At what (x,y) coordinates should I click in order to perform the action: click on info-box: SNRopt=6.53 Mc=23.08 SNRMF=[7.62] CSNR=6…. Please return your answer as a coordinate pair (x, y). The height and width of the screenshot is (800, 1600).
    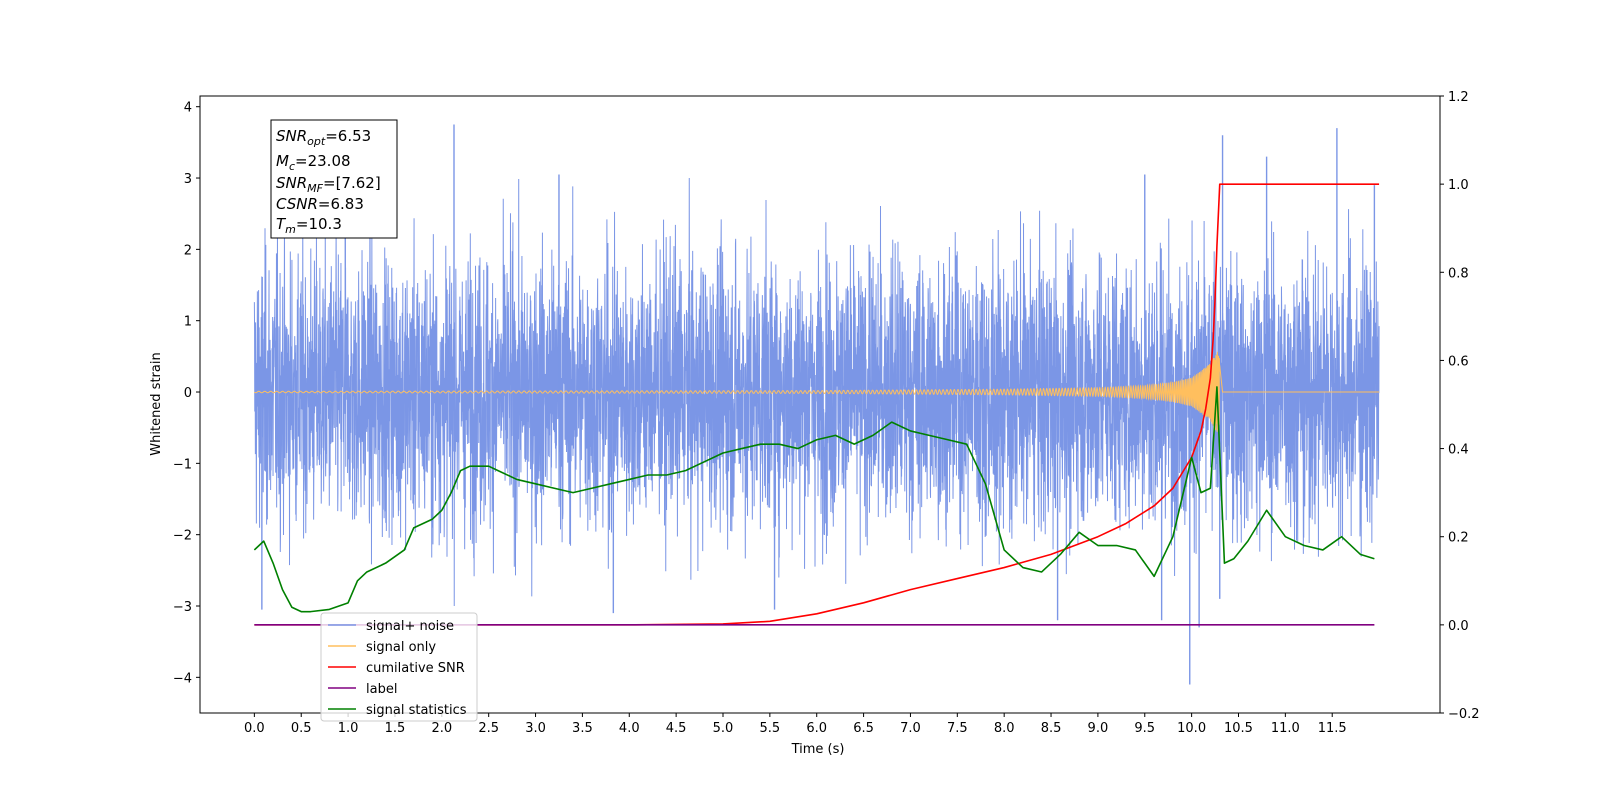
    Looking at the image, I should click on (334, 179).